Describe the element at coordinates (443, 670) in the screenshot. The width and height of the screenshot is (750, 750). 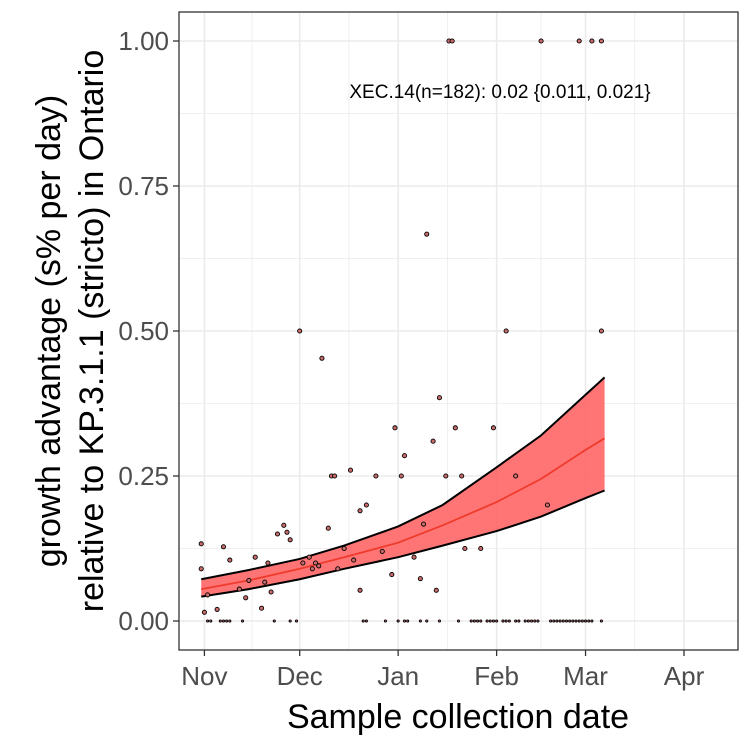
I see `x-axis: Nov Dec Jan Feb Mar Apr` at that location.